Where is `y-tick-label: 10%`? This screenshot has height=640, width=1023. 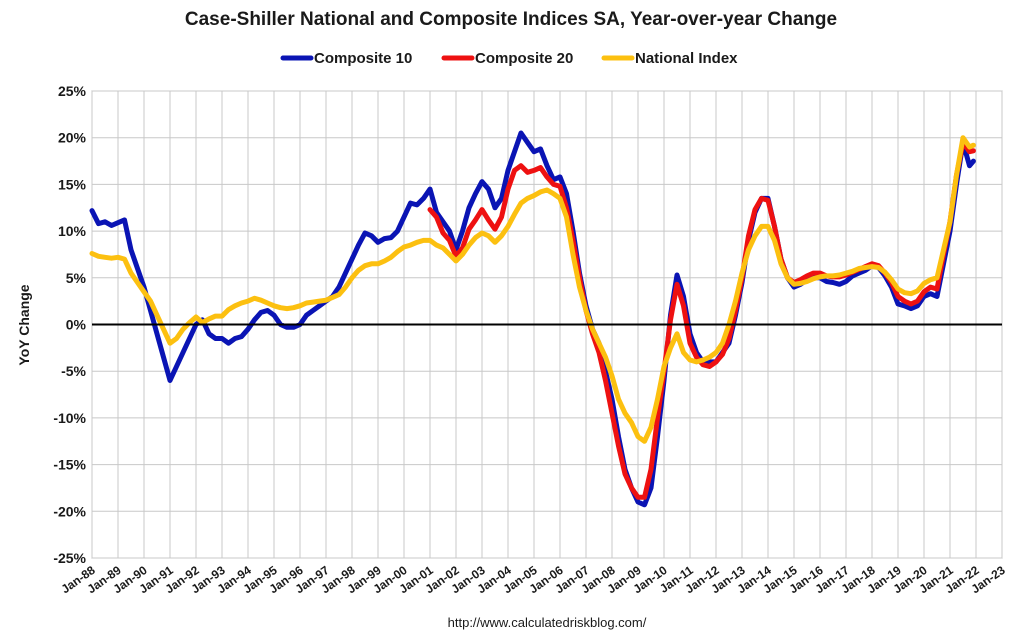 y-tick-label: 10% is located at coordinates (72, 231).